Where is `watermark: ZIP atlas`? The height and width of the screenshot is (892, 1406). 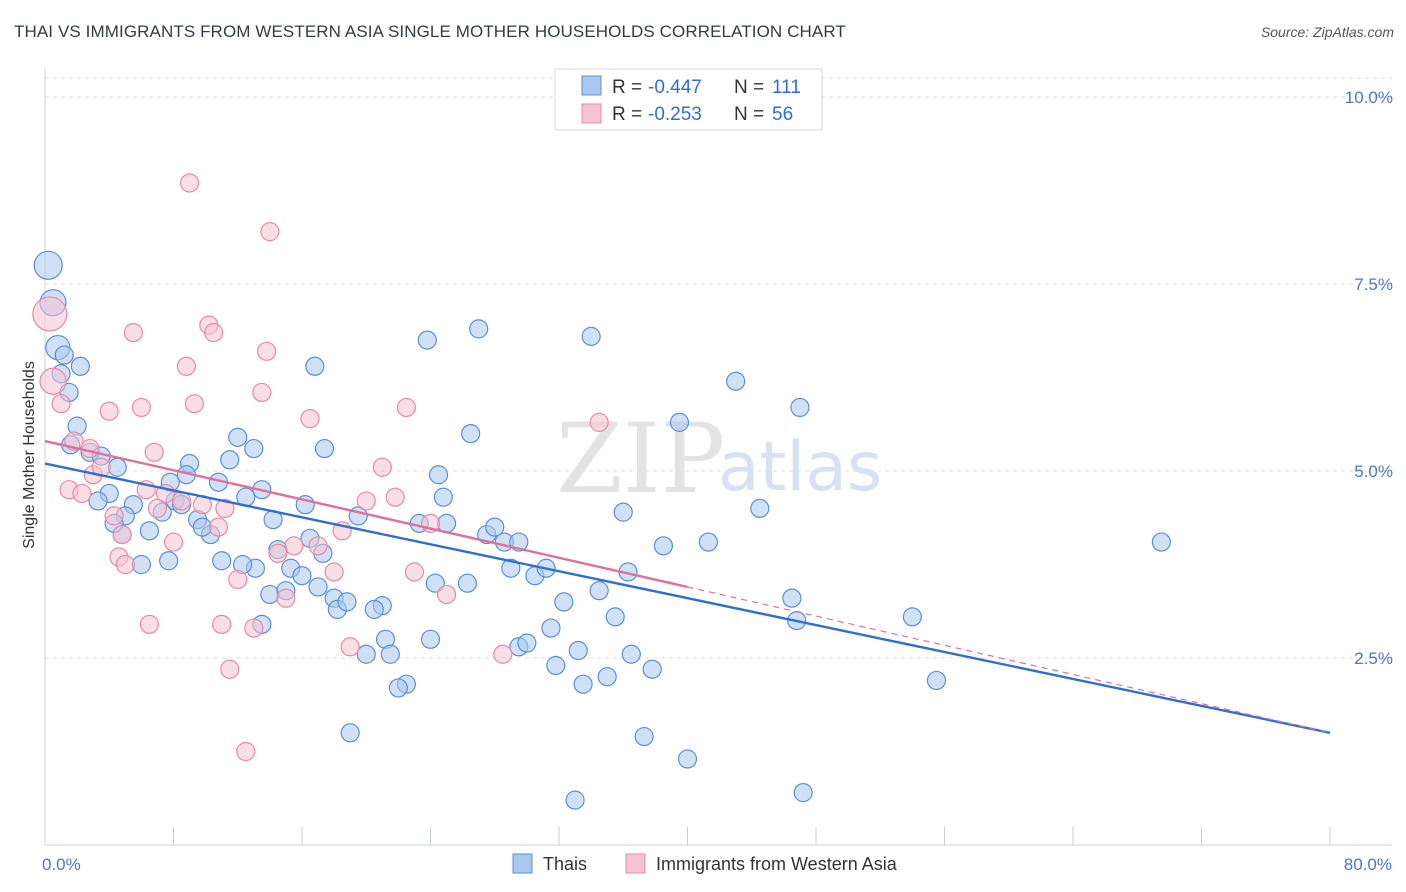 watermark: ZIP atlas is located at coordinates (719, 459).